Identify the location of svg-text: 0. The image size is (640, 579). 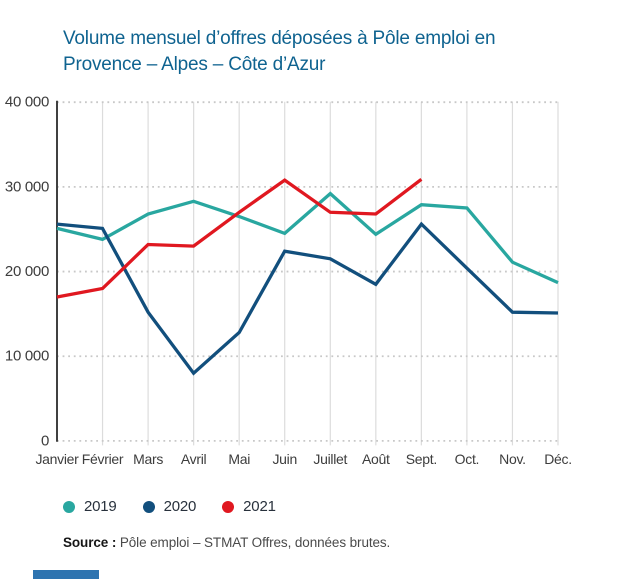
(45, 440).